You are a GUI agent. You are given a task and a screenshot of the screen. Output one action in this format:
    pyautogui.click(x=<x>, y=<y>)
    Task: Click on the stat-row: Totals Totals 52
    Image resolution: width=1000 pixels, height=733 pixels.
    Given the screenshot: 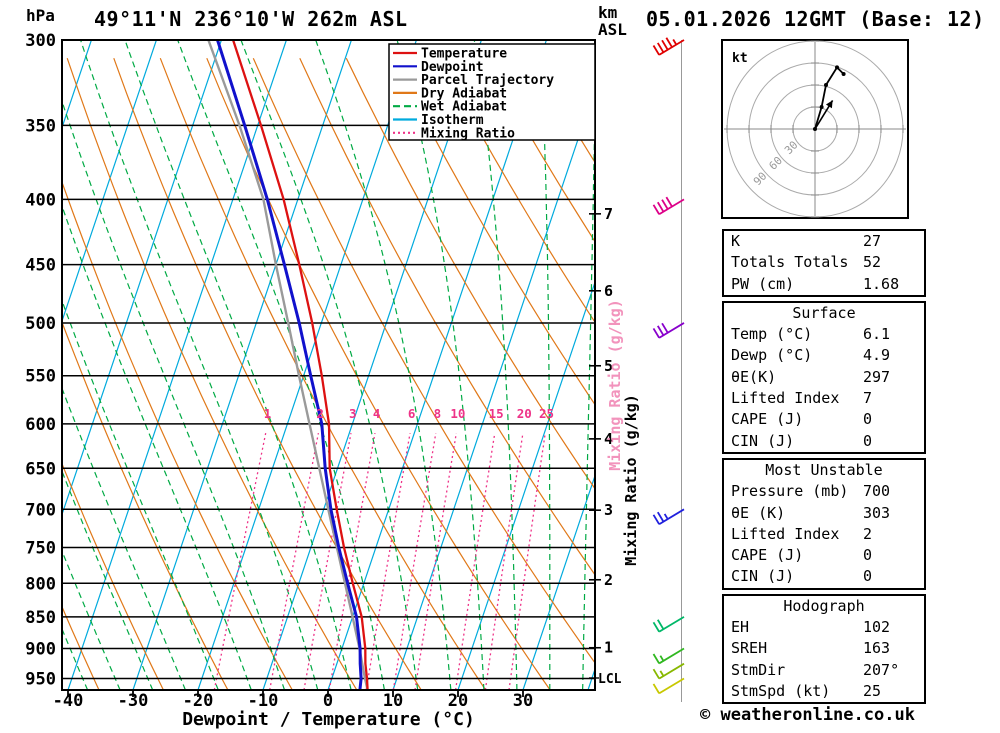 What is the action you would take?
    pyautogui.click(x=824, y=262)
    